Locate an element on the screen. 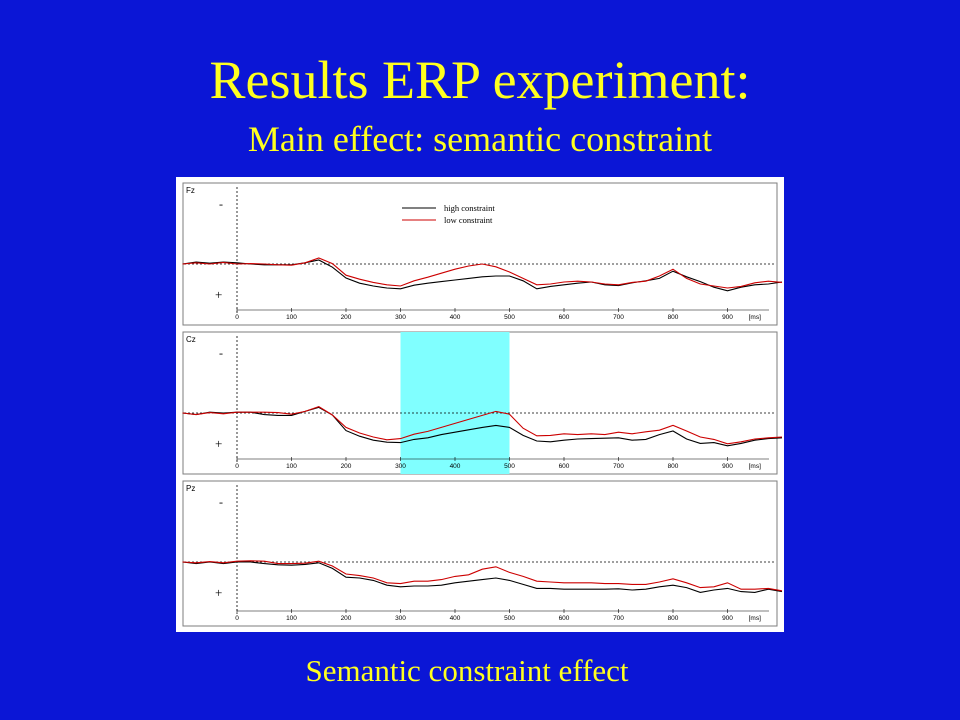  slide-subtitle: Main effect: semantic constraint is located at coordinates (480, 139).